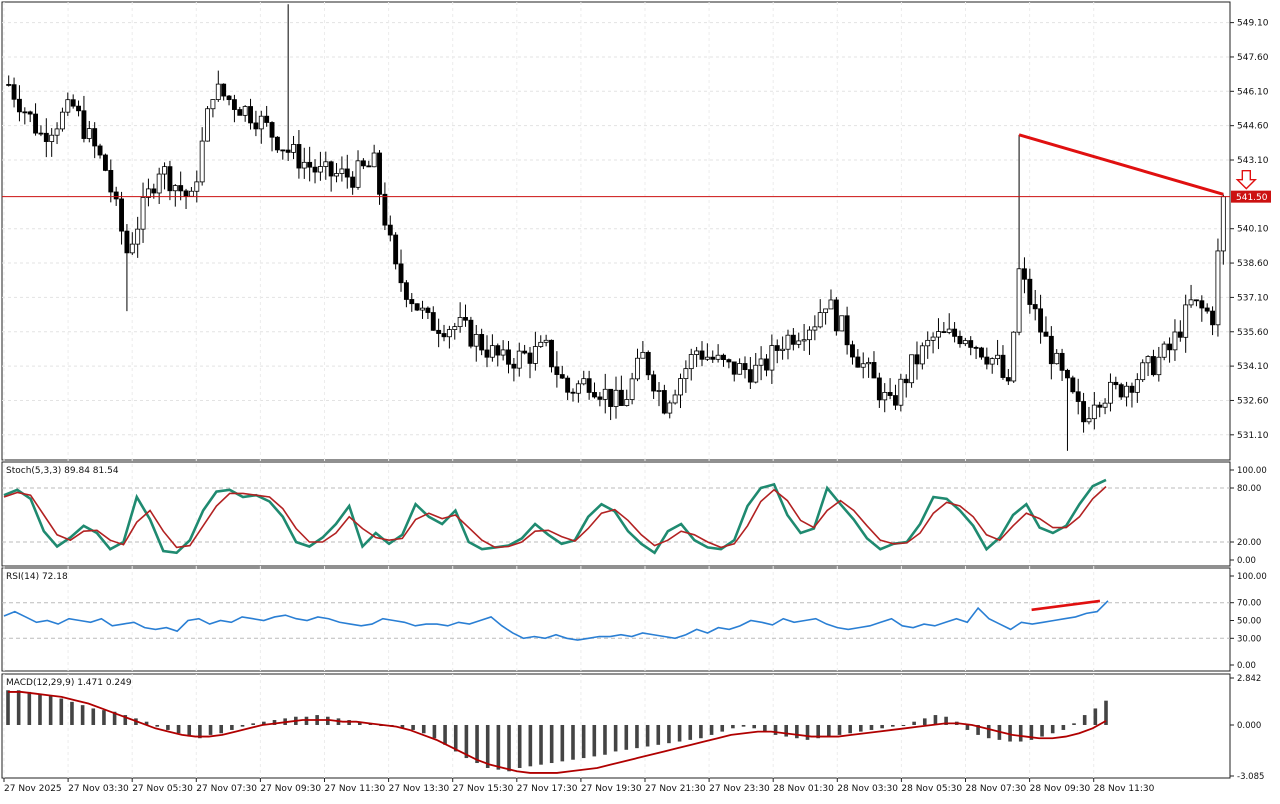  I want to click on rsi-line, so click(556, 620).